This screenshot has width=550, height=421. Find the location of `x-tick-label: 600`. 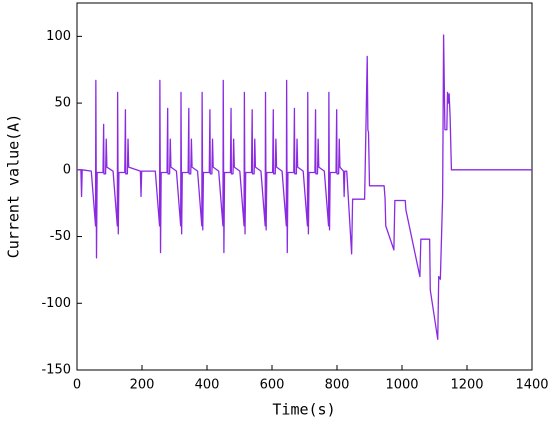

x-tick-label: 600 is located at coordinates (272, 385).